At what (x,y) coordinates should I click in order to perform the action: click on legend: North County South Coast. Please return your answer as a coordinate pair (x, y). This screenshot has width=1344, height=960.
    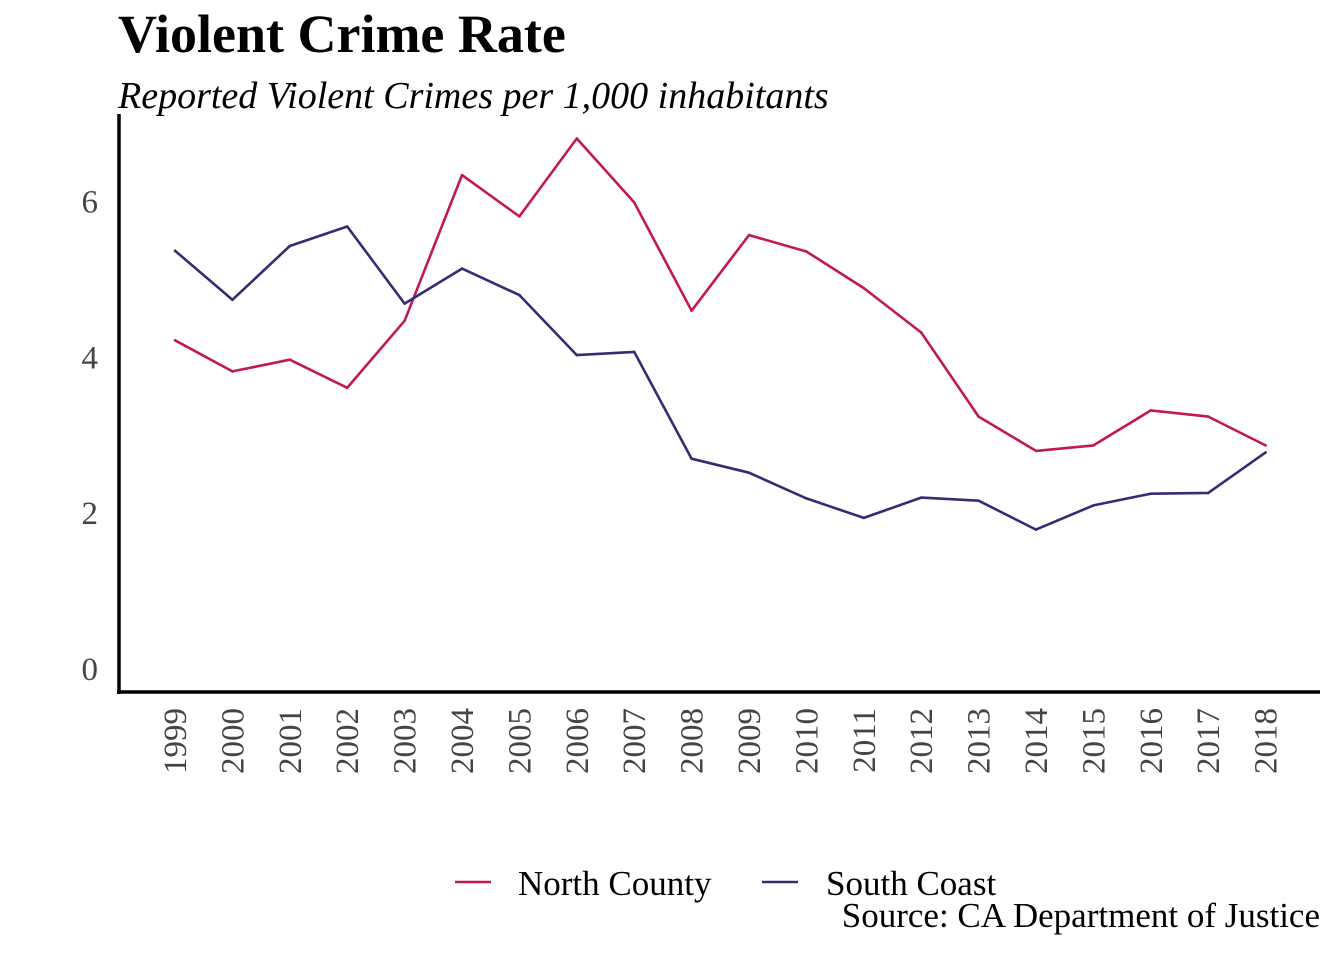
    Looking at the image, I should click on (725, 883).